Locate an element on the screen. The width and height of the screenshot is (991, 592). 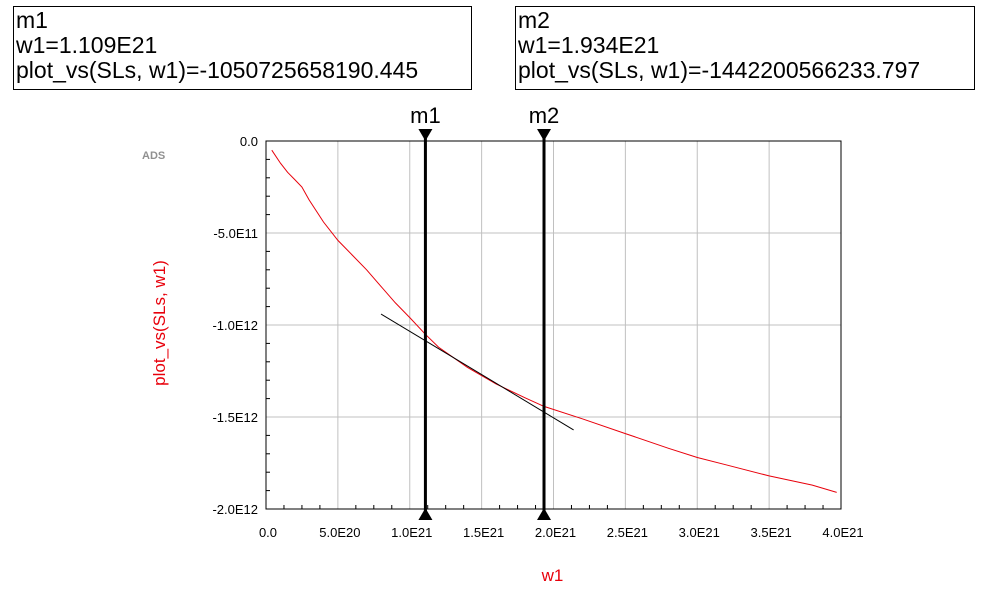
marker-name: m1 is located at coordinates (32, 20).